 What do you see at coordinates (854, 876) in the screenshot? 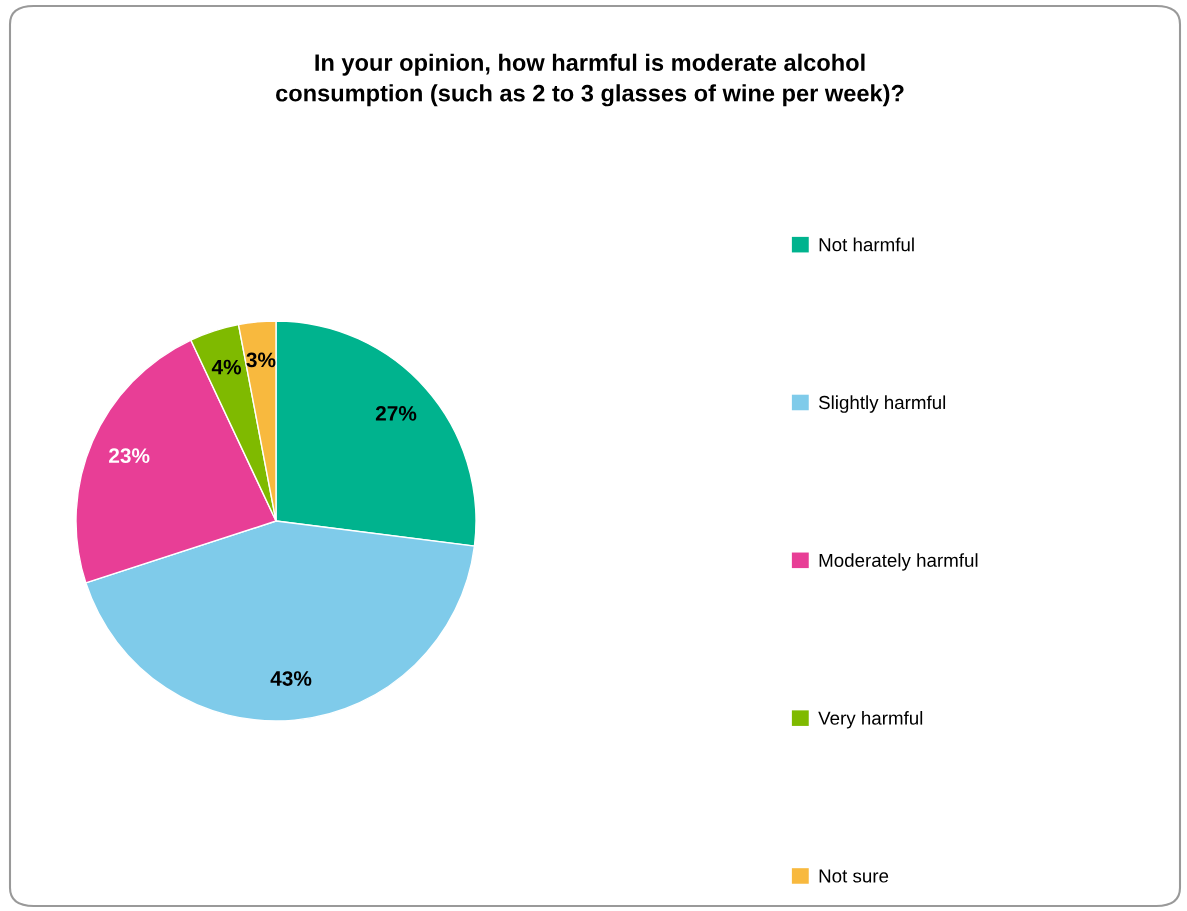
I see `legend-label: Not sure` at bounding box center [854, 876].